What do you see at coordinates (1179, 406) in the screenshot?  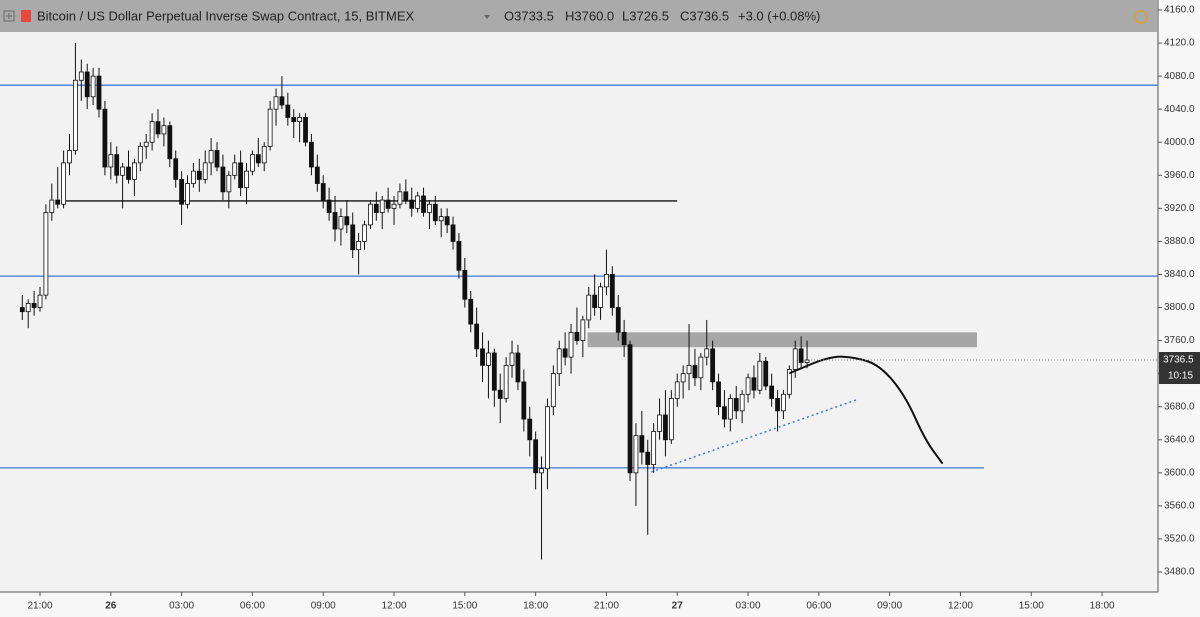 I see `y-tick-label: 3680.0` at bounding box center [1179, 406].